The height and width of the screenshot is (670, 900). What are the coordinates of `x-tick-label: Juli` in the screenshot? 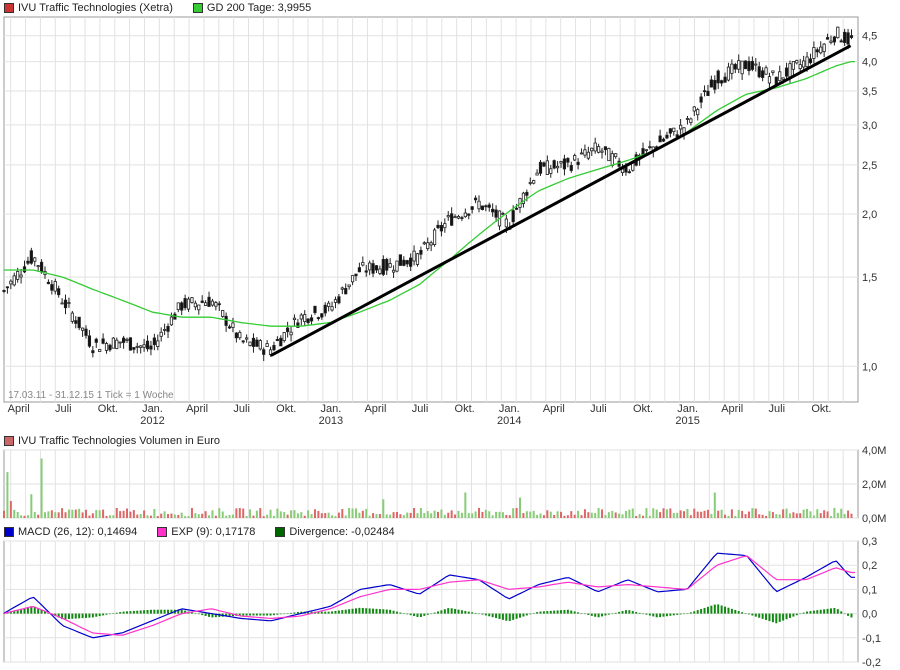 It's located at (598, 409).